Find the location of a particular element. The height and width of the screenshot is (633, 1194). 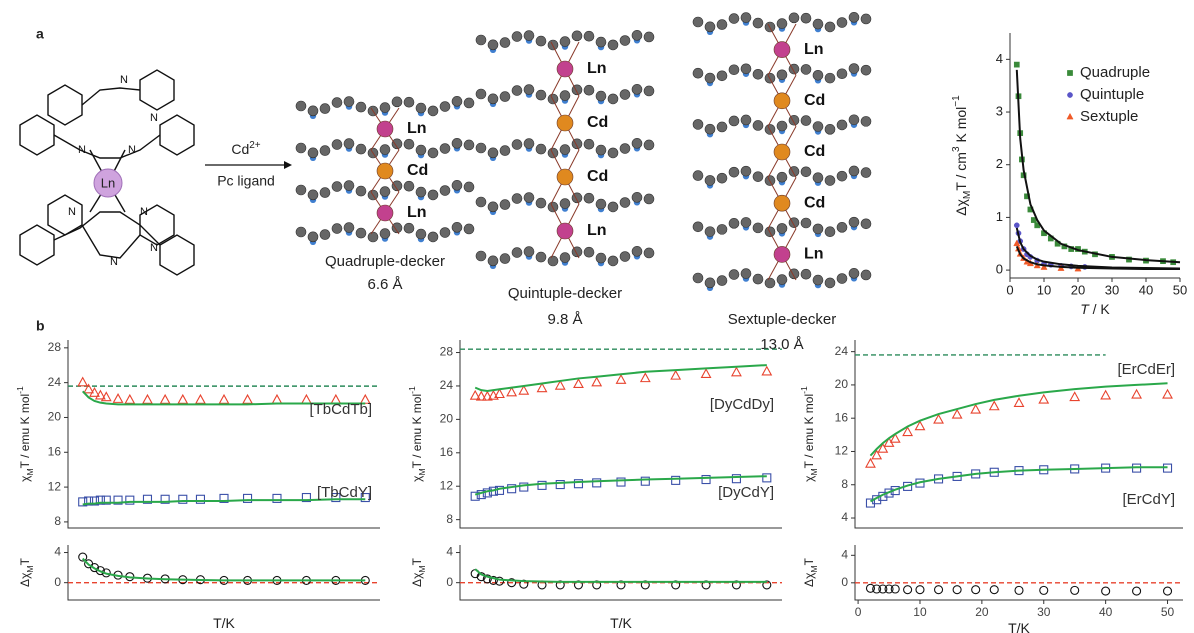

label-part: Δχ is located at coordinates (961, 206).